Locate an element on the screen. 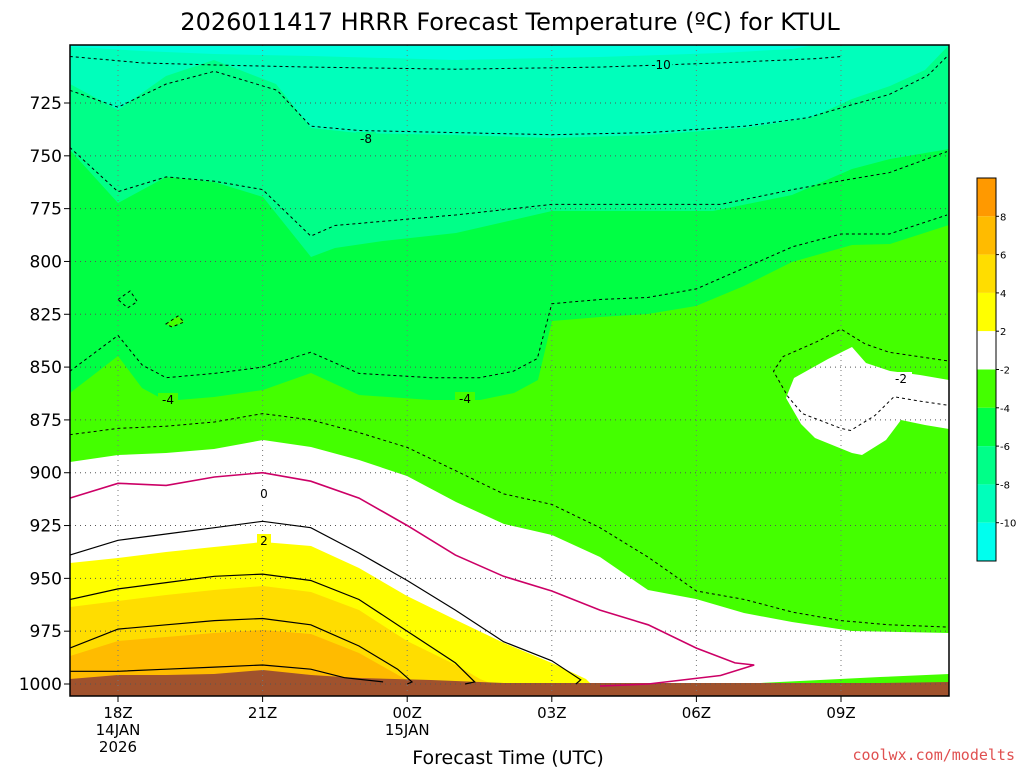 This screenshot has height=768, width=1024. y-tick-label-5: 850 is located at coordinates (46, 368).